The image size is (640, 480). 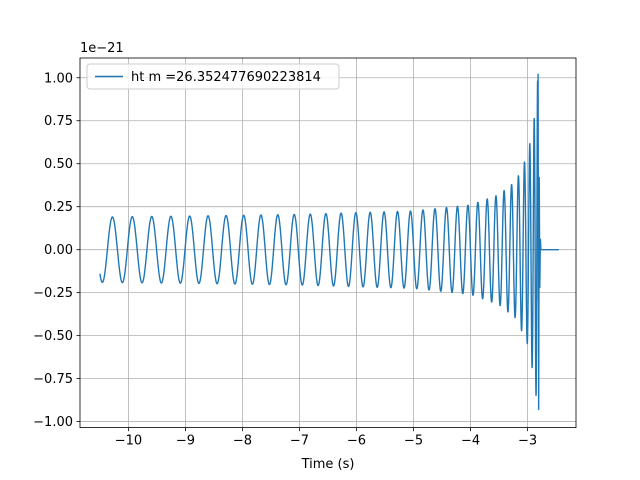 What do you see at coordinates (53, 293) in the screenshot?
I see `y-tick-label: −0.25` at bounding box center [53, 293].